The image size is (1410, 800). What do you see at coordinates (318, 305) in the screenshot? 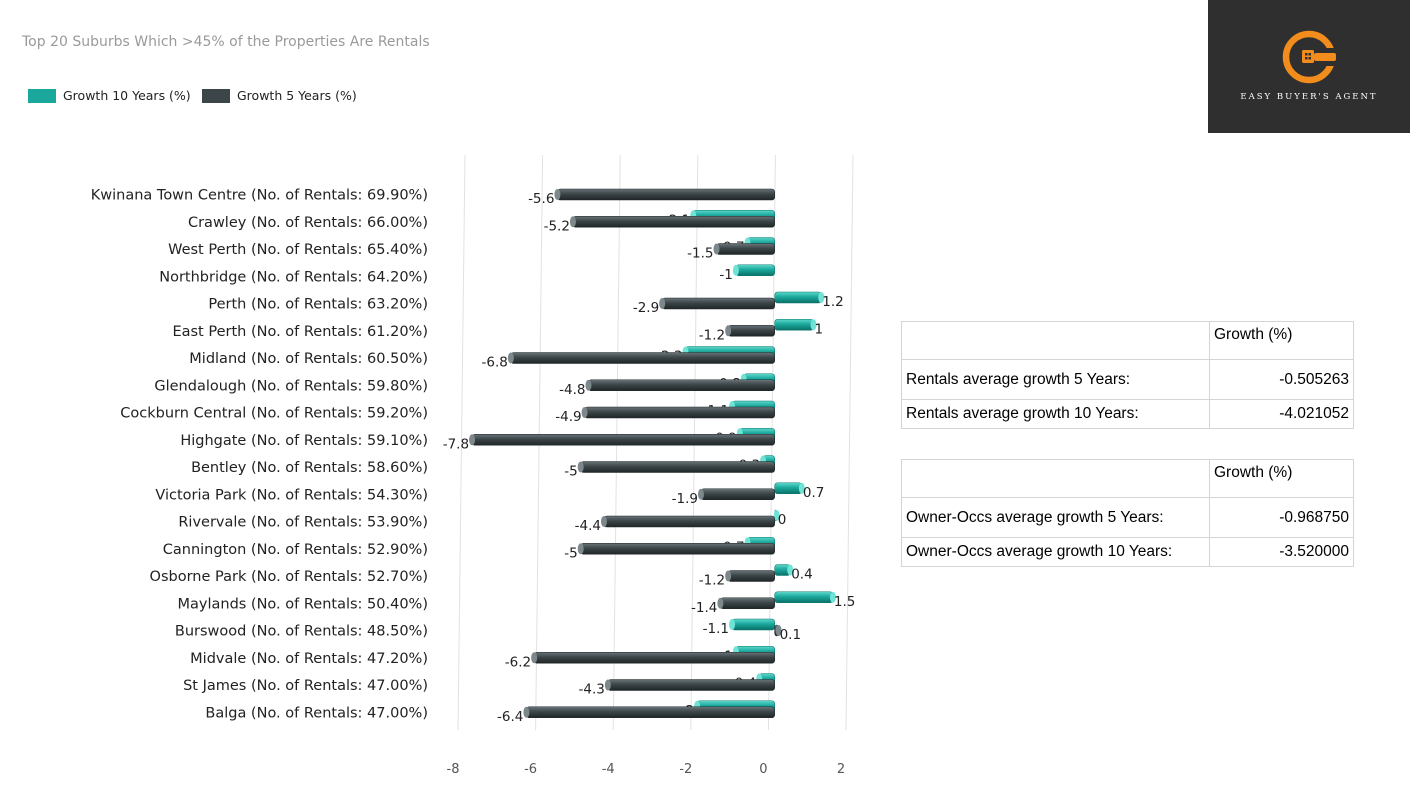
I see `category-label: Perth (No. of Rentals: 63.20%)` at bounding box center [318, 305].